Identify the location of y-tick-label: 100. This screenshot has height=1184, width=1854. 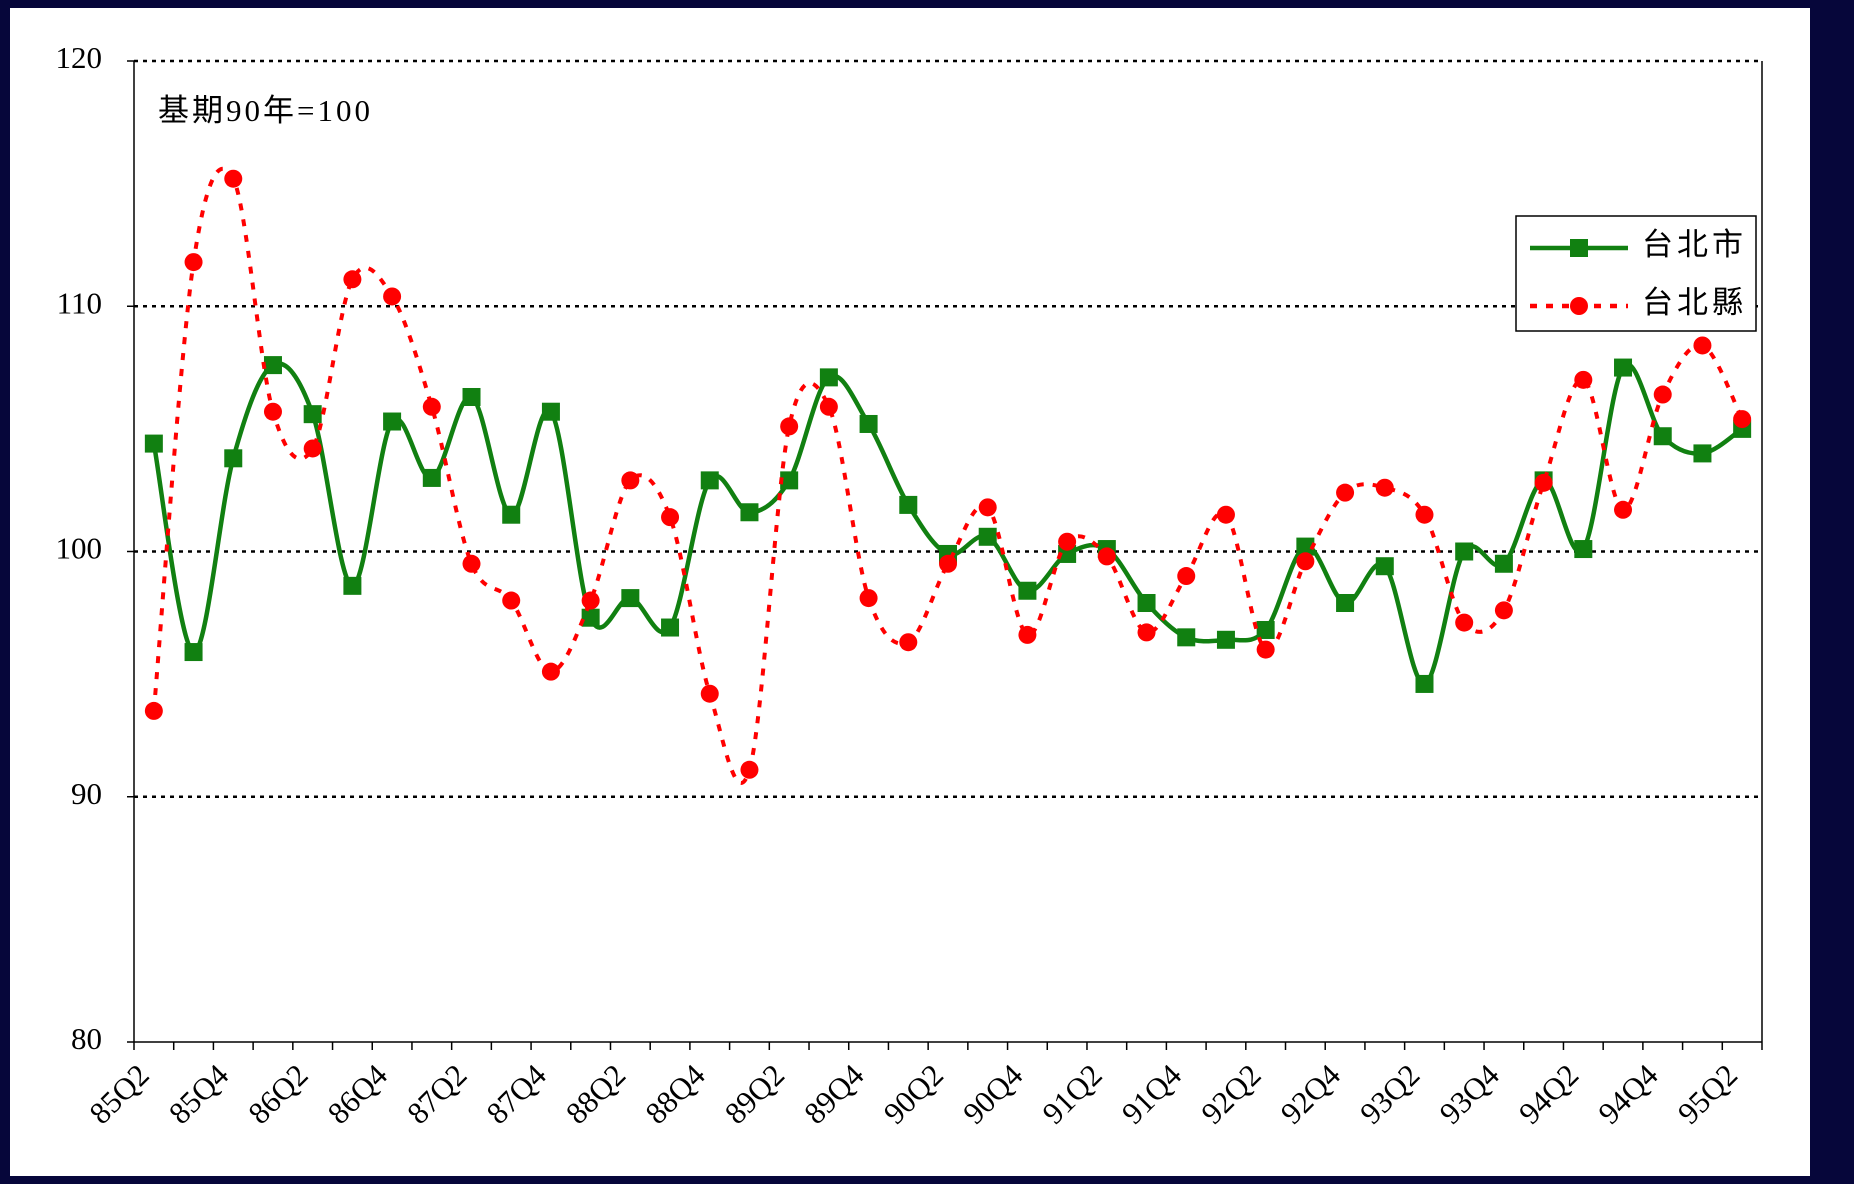
(79, 548).